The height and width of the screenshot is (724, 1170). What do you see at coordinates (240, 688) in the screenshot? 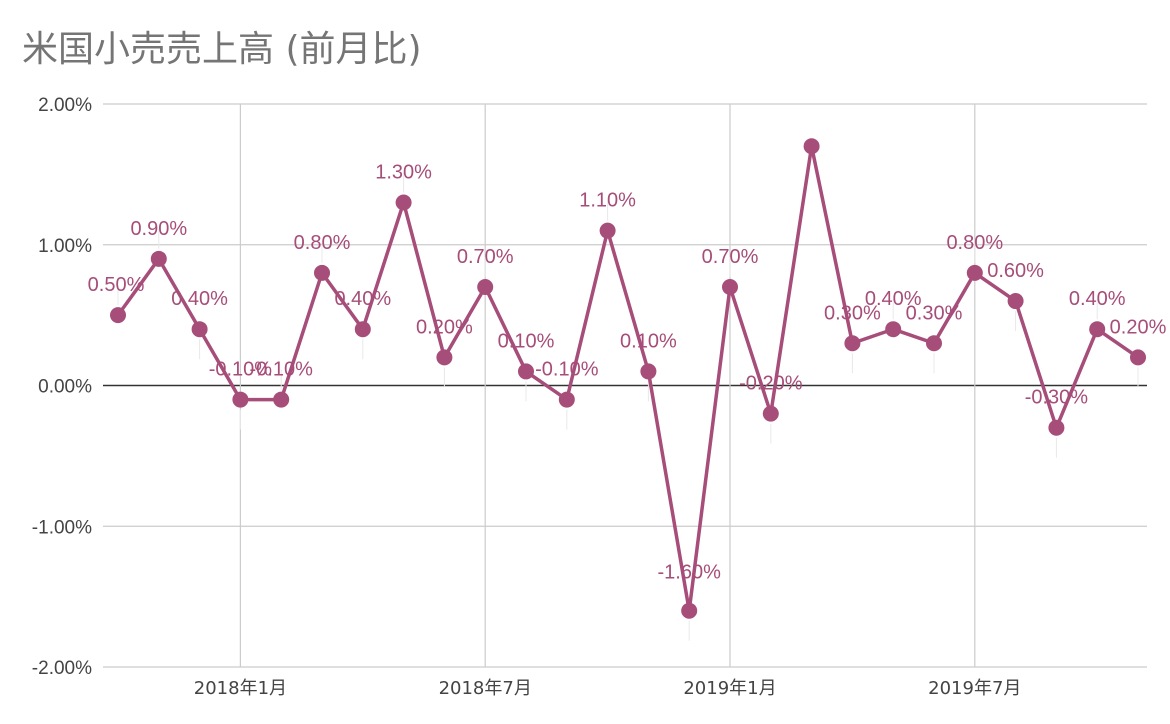
I see `x-tick-label: 2018年1月` at bounding box center [240, 688].